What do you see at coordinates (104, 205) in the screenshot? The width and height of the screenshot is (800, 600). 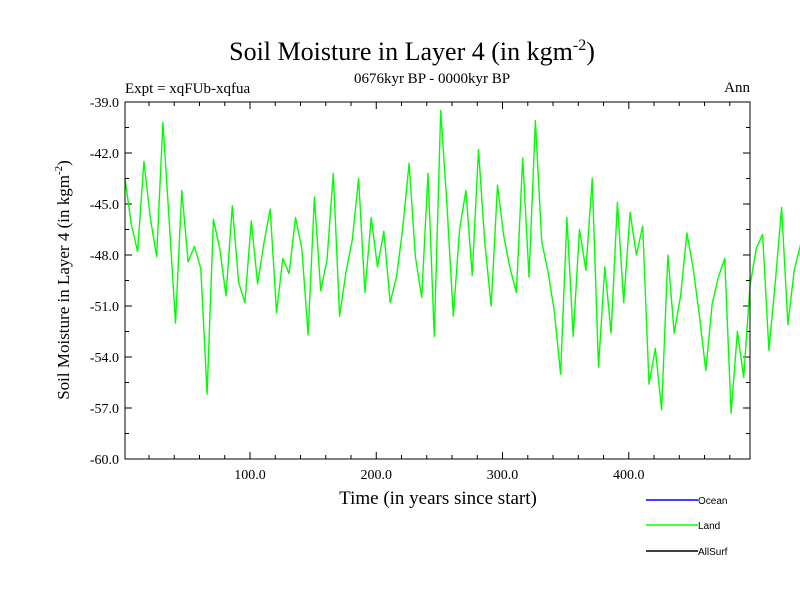 I see `y-tick-label: -45.0` at bounding box center [104, 205].